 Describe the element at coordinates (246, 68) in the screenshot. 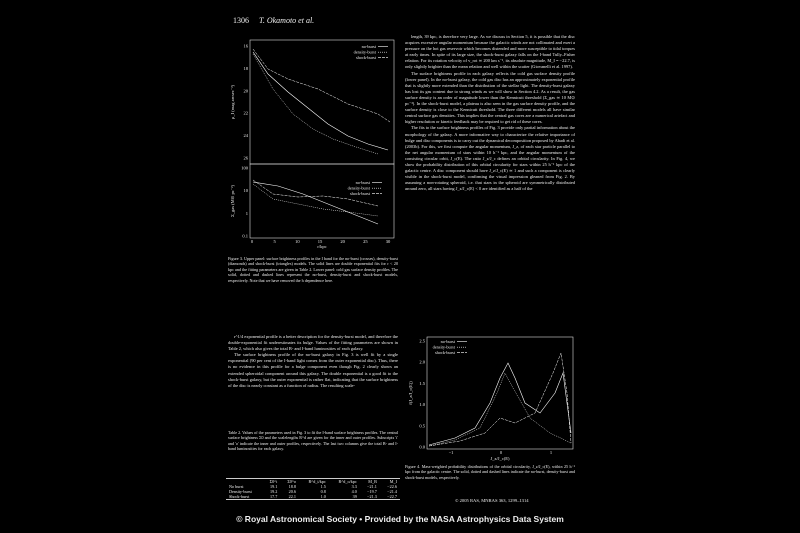

I see `y-tick-label: 18` at that location.